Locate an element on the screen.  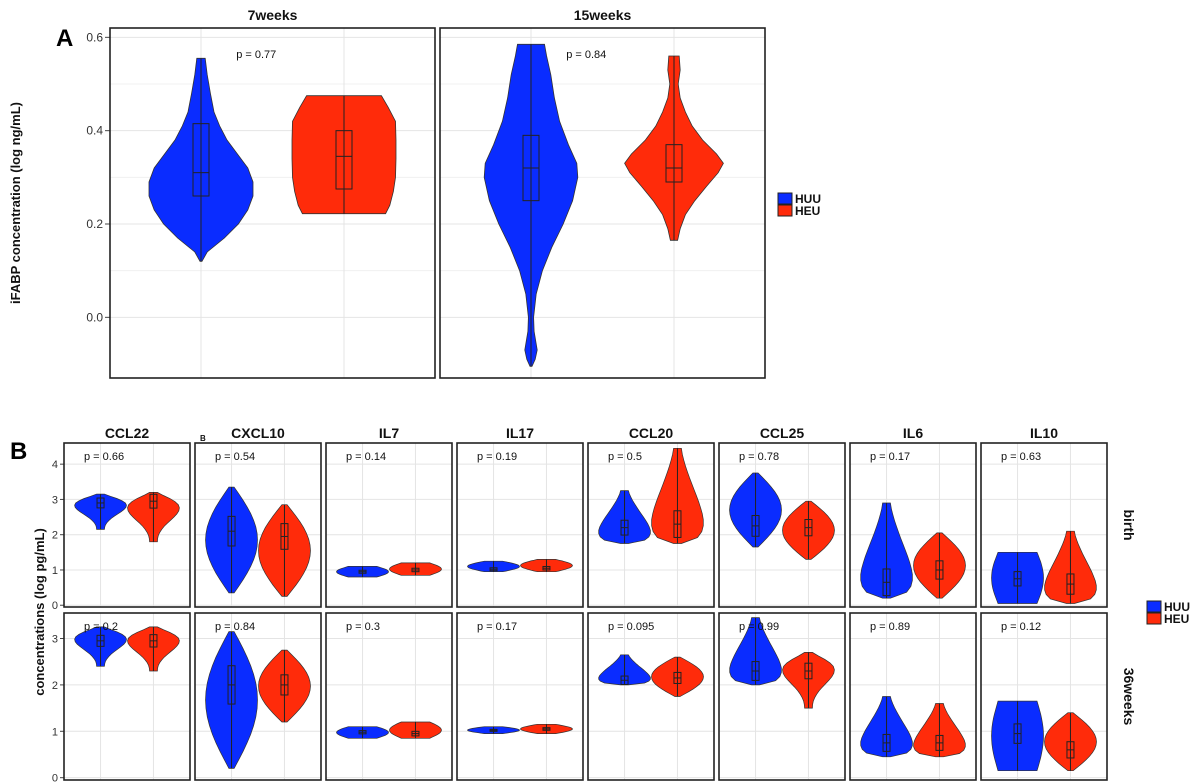
y-tick-label: 4 is located at coordinates (55, 465).